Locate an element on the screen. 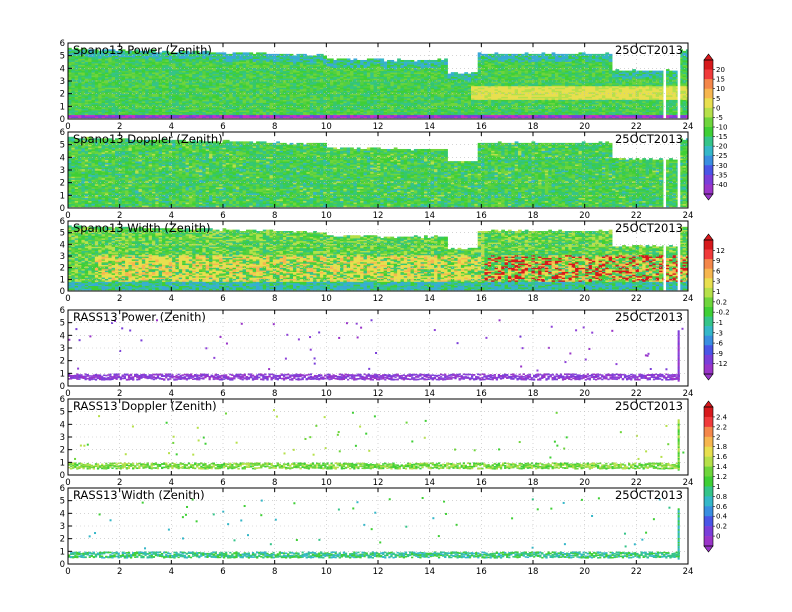 Image resolution: width=792 pixels, height=612 pixels. colorbar-tick-label: 0.6 is located at coordinates (722, 507).